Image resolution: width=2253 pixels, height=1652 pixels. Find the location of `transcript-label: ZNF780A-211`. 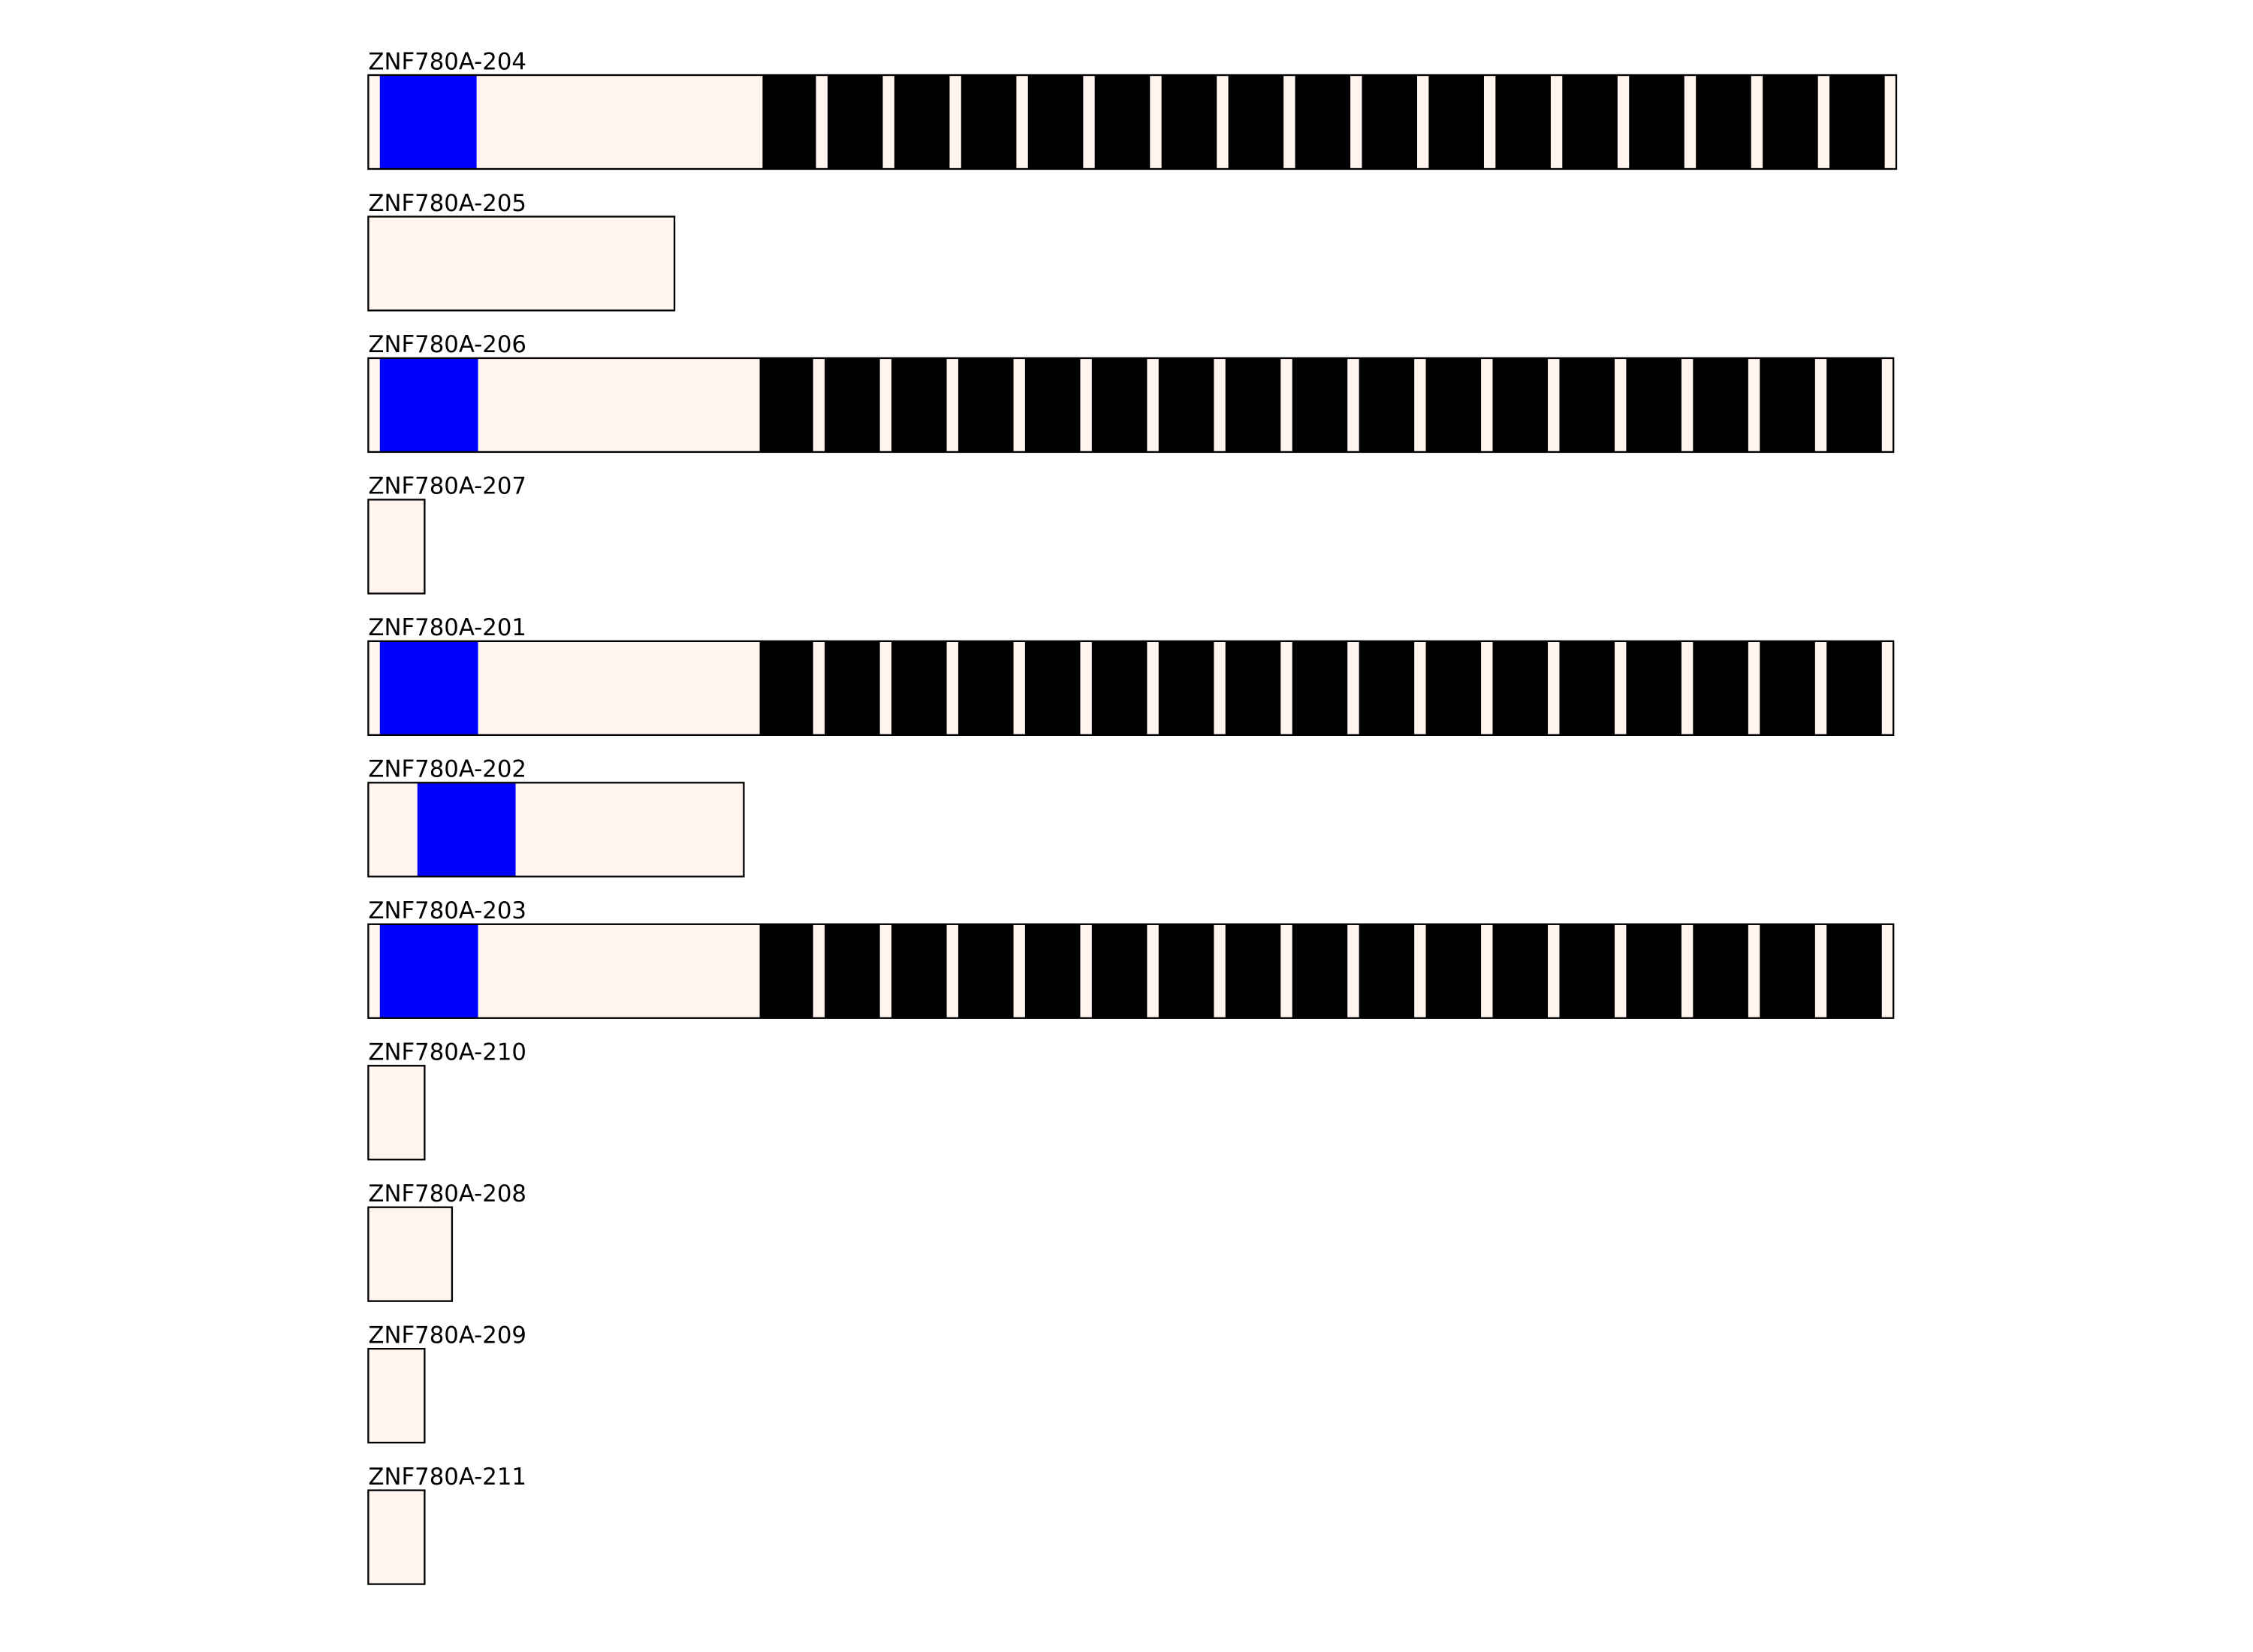

transcript-label: ZNF780A-211 is located at coordinates (447, 1477).